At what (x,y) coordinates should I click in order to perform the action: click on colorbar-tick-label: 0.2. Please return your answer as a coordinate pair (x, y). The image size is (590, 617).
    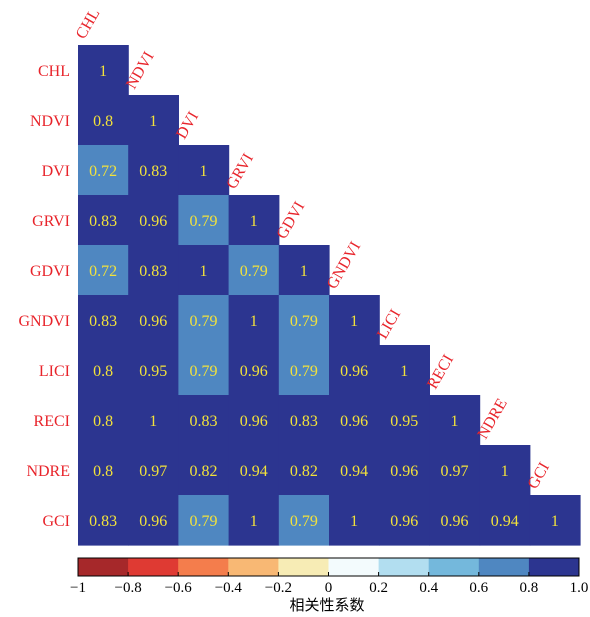
    Looking at the image, I should click on (378, 588).